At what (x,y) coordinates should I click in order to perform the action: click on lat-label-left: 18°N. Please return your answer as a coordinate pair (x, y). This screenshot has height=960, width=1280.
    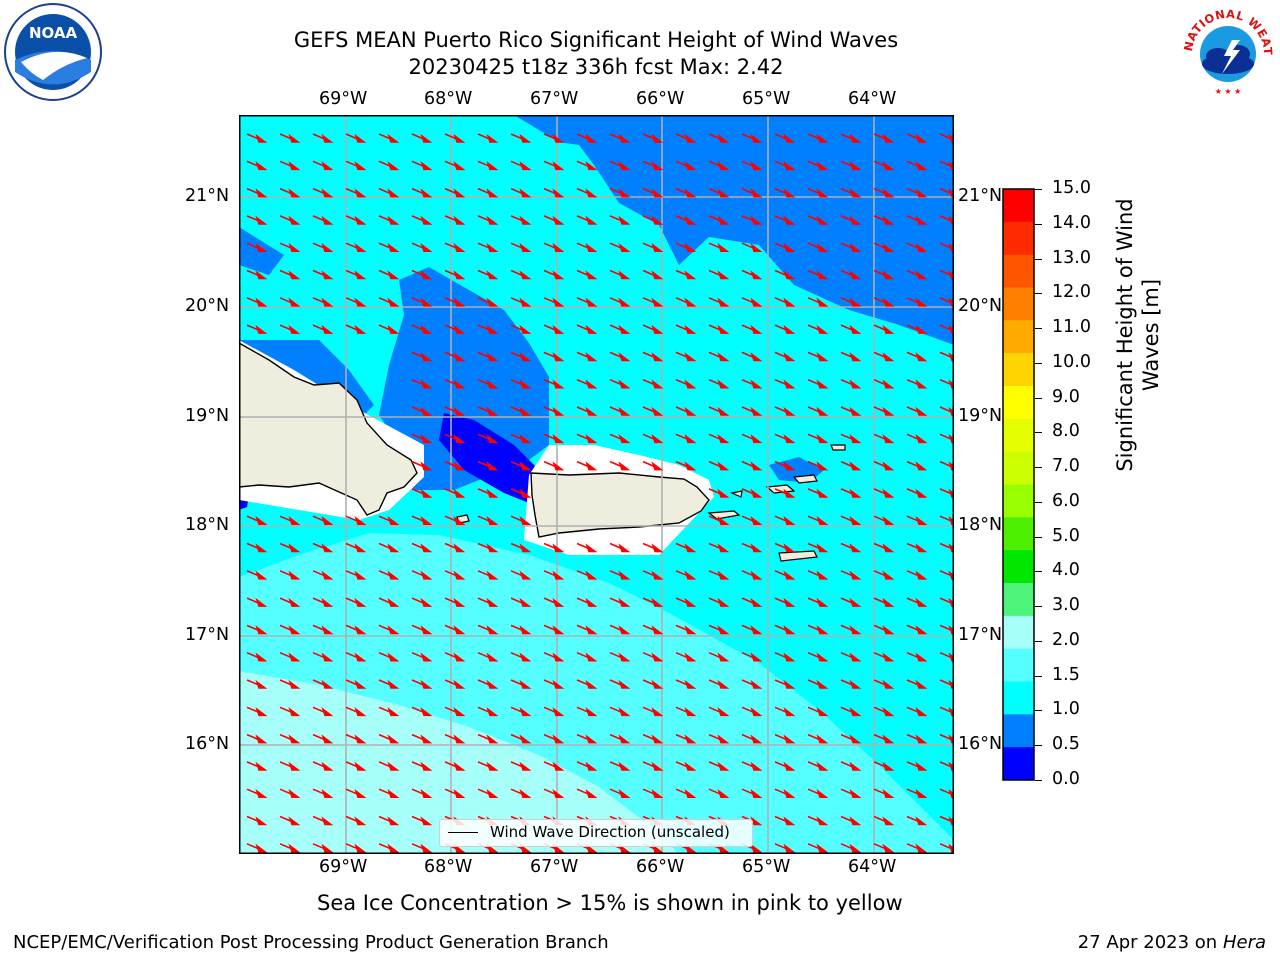
    Looking at the image, I should click on (207, 525).